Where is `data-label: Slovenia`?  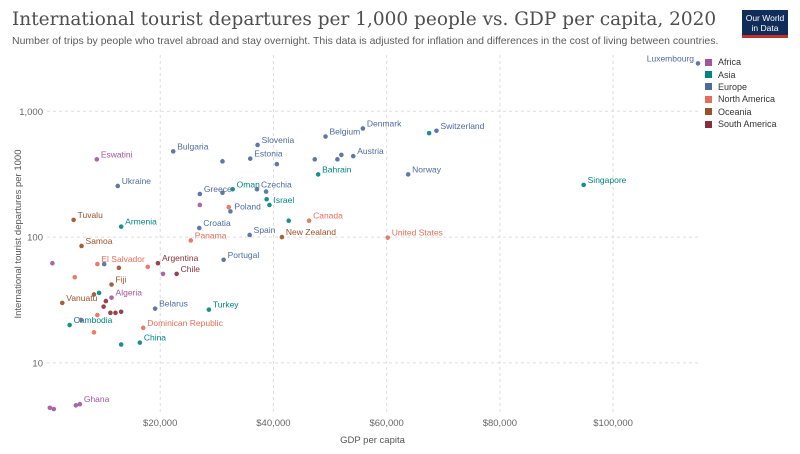 data-label: Slovenia is located at coordinates (278, 140).